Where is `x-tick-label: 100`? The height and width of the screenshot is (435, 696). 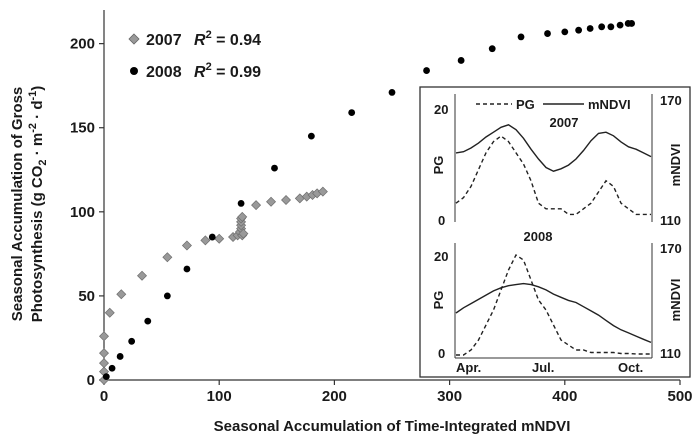
x-tick-label: 100 is located at coordinates (219, 396).